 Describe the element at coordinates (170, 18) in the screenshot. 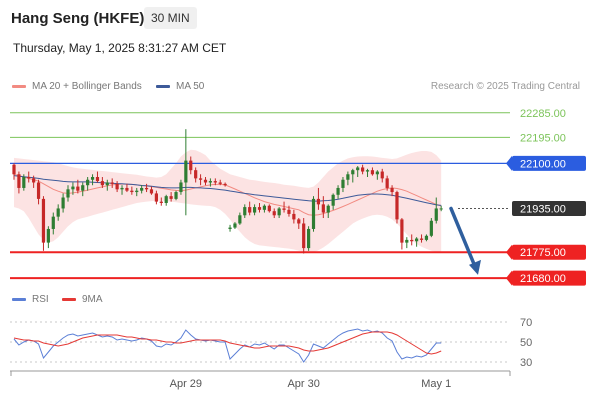

I see `timeframe-button: 30 MIN` at that location.